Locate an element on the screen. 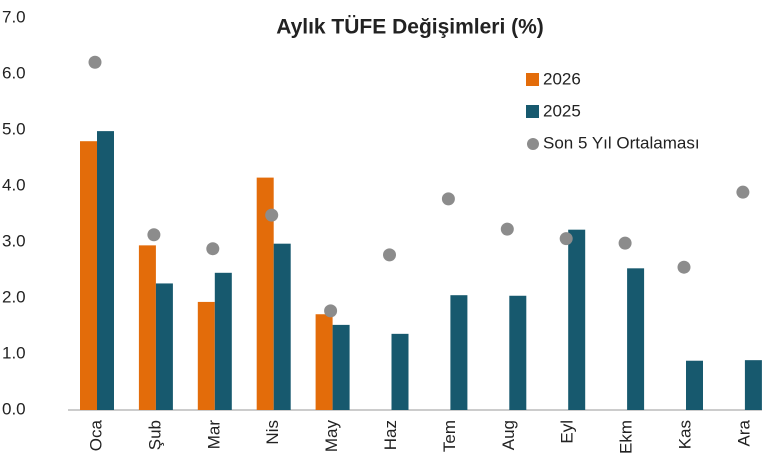 This screenshot has height=474, width=762. y-tick-label: 2.0 is located at coordinates (14, 296).